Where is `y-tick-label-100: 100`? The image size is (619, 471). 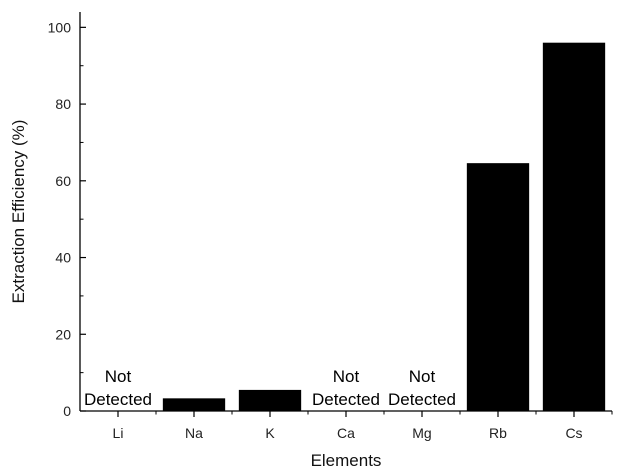 y-tick-label-100: 100 is located at coordinates (60, 27).